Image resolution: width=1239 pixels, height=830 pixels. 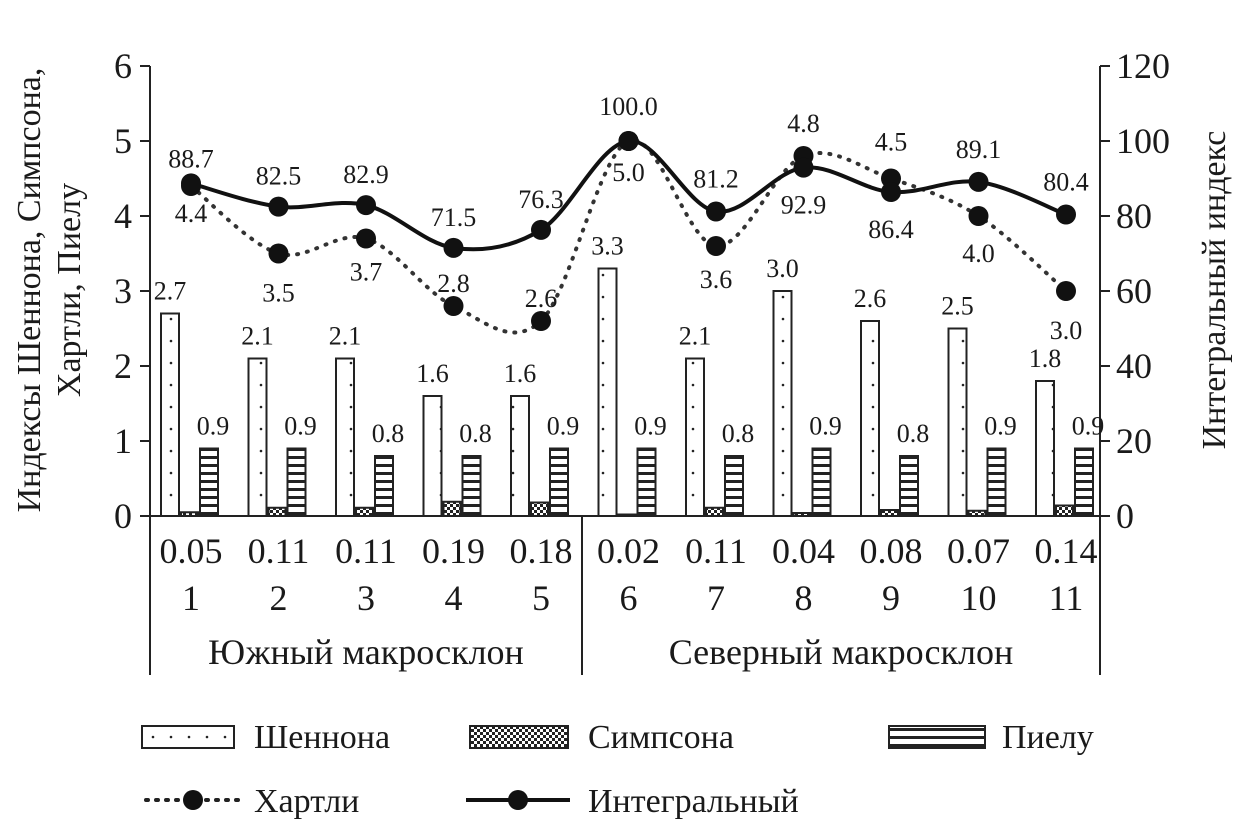 I want to click on simpson-value: 0.19, so click(x=453, y=551).